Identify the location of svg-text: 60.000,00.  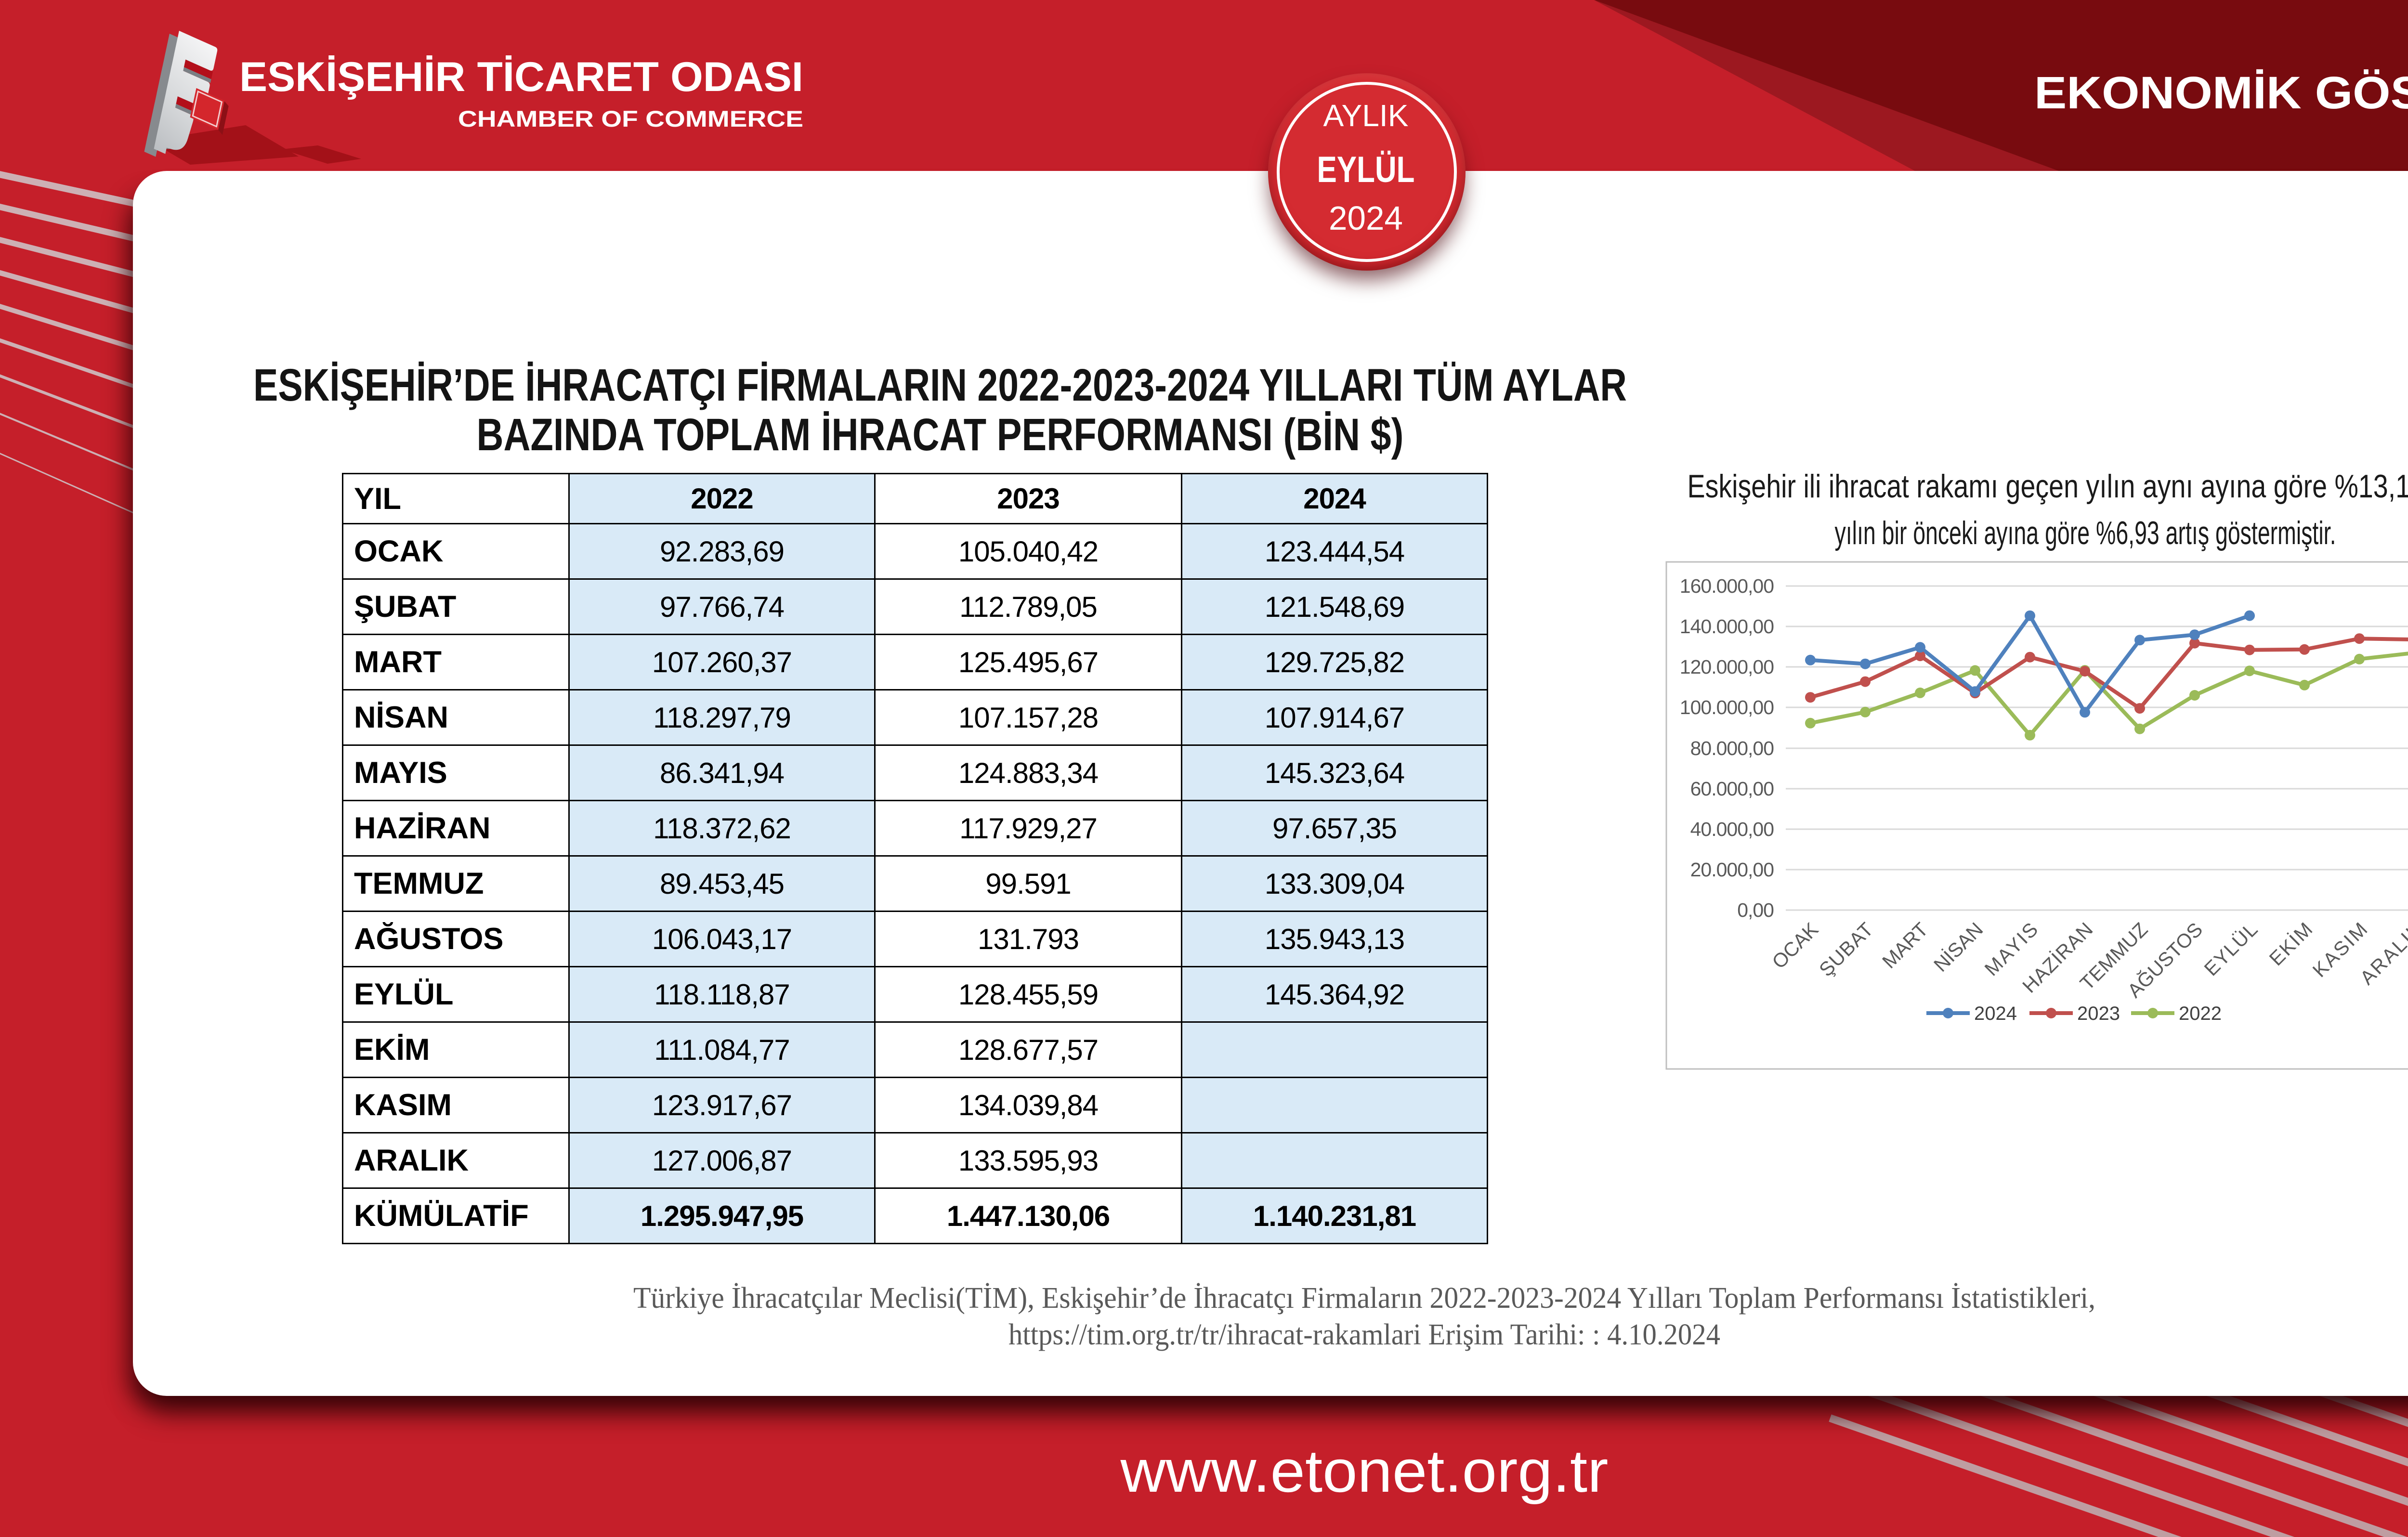
(1732, 789).